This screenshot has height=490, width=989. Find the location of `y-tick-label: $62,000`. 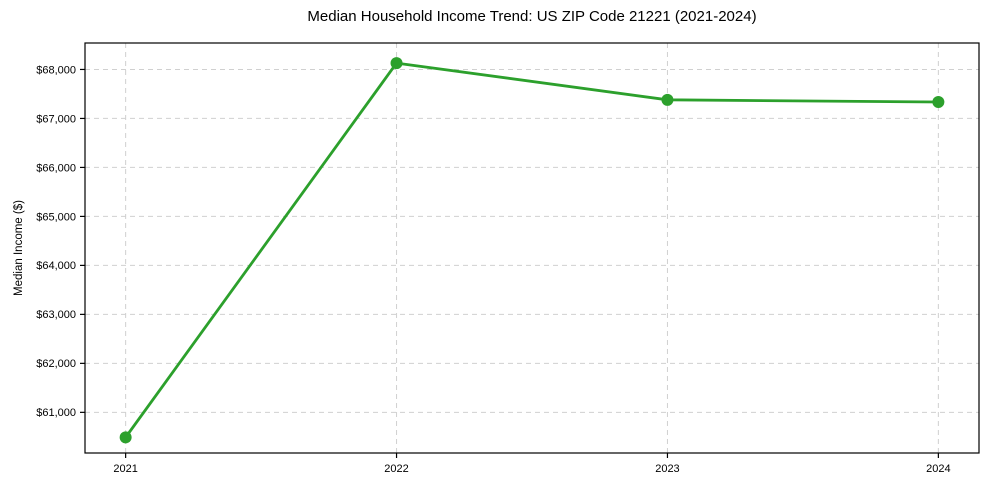

y-tick-label: $62,000 is located at coordinates (56, 364).